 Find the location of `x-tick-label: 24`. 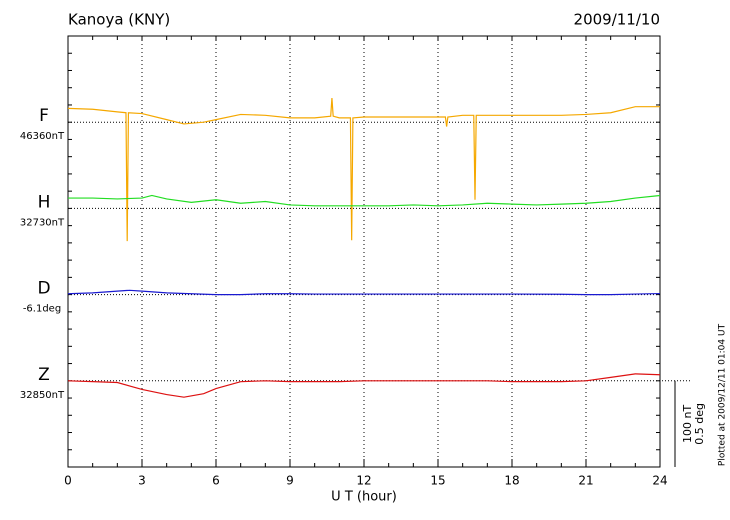

x-tick-label: 24 is located at coordinates (659, 481).